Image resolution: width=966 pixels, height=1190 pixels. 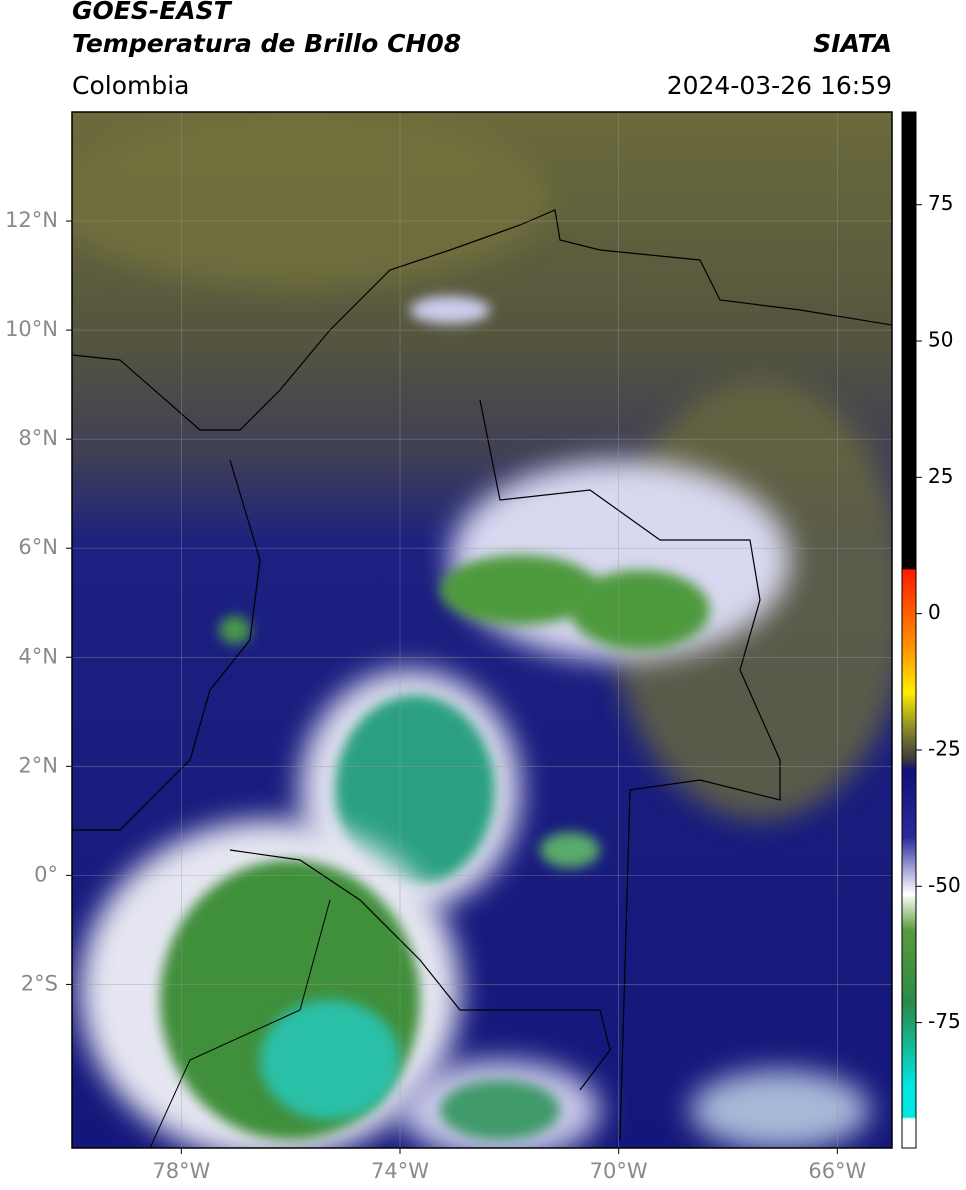 I want to click on datetime: 2024-03-26 16:59, so click(x=779, y=85).